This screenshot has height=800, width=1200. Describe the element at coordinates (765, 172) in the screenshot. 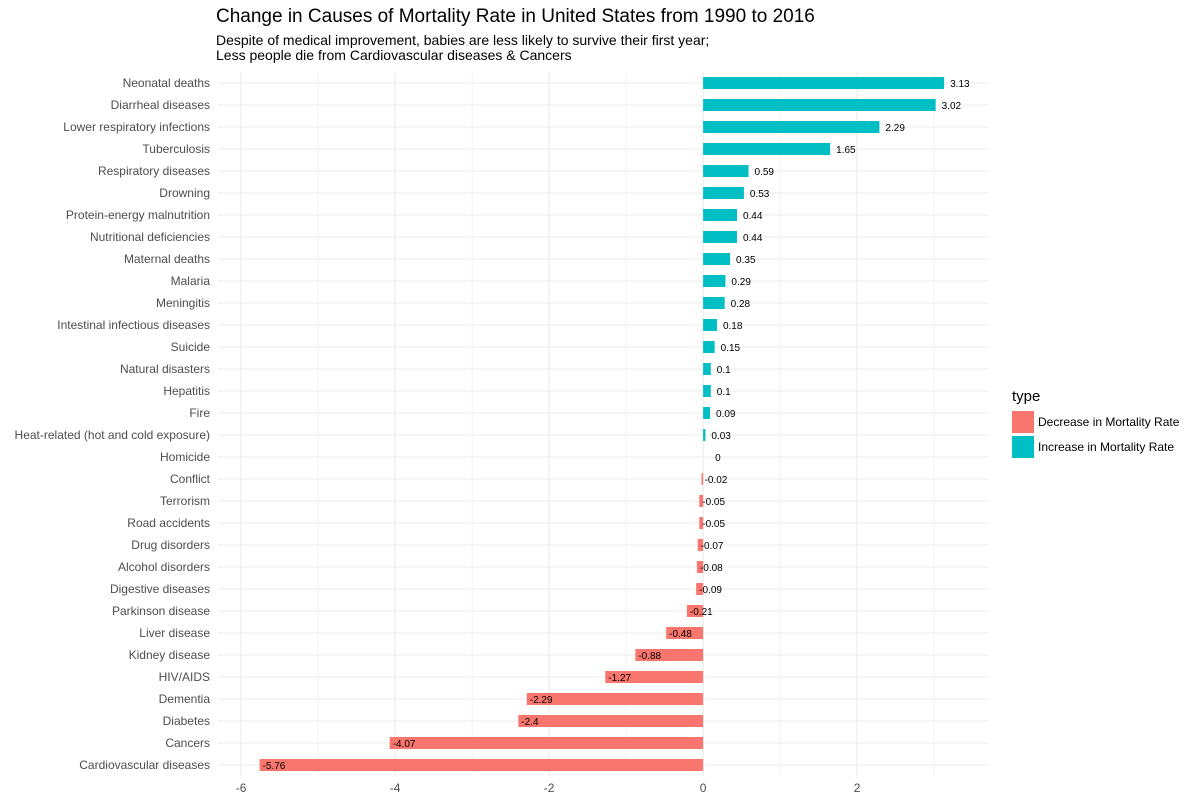

I see `value-label: 0.59` at that location.